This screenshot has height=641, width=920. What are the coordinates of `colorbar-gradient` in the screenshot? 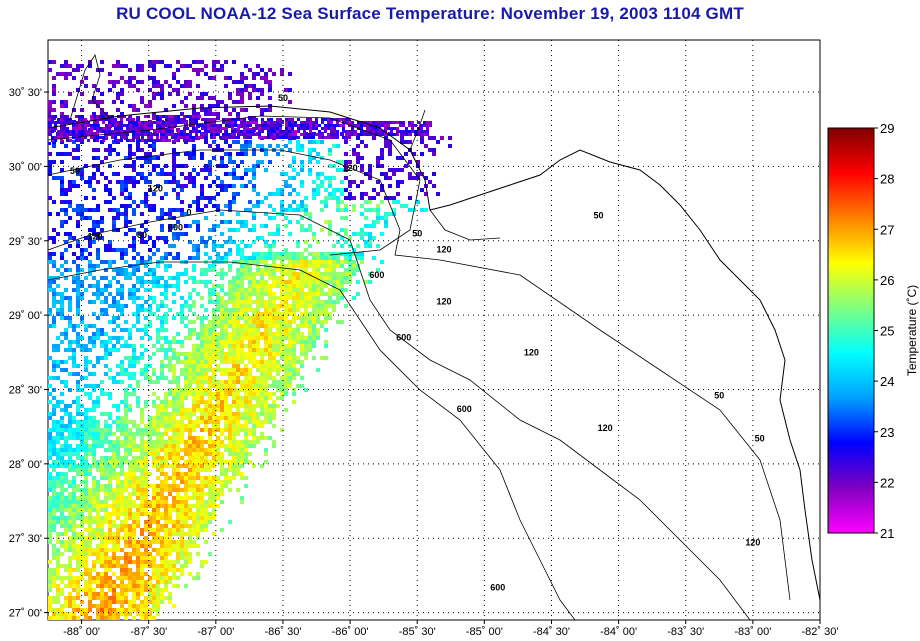 It's located at (851, 330).